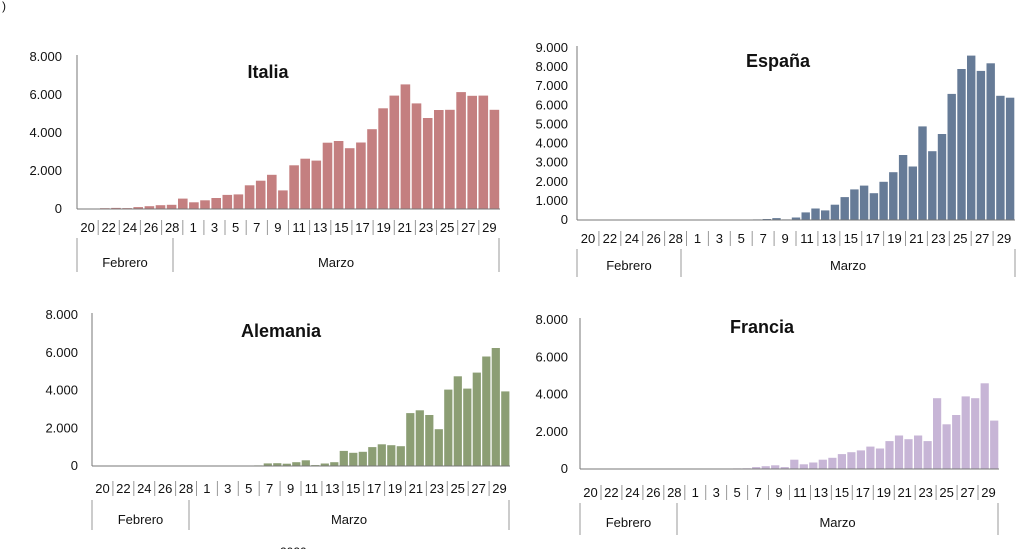 Image resolution: width=1032 pixels, height=549 pixels. Describe the element at coordinates (551, 47) in the screenshot. I see `y-tick-label: 9.000` at that location.